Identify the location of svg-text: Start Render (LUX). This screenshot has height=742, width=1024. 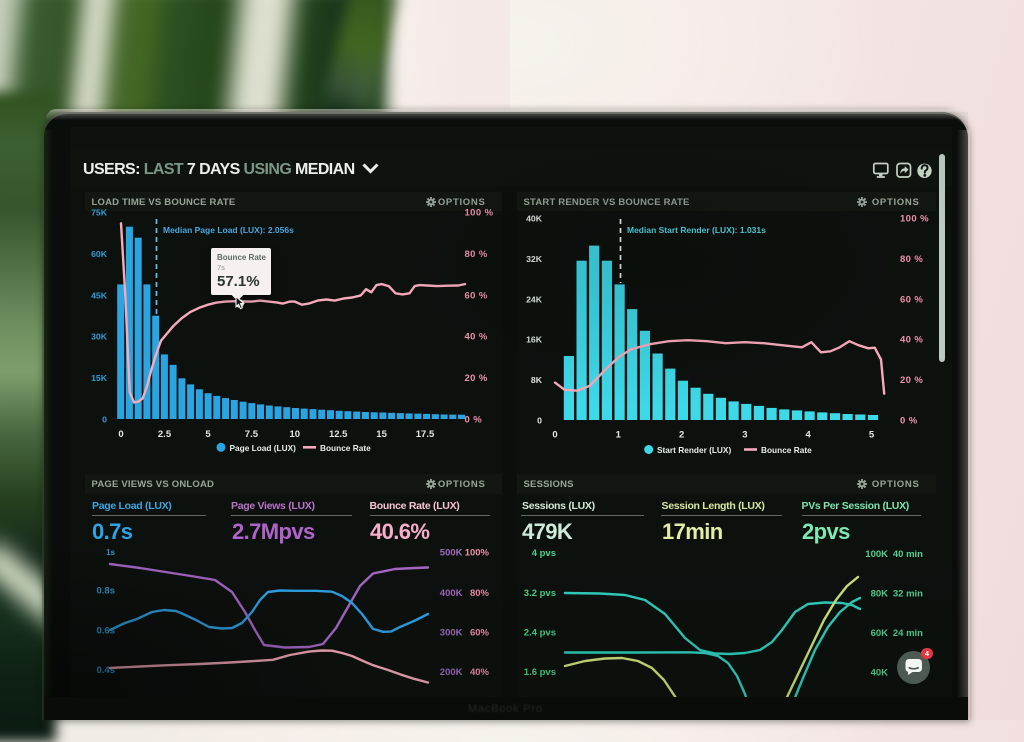
(694, 450).